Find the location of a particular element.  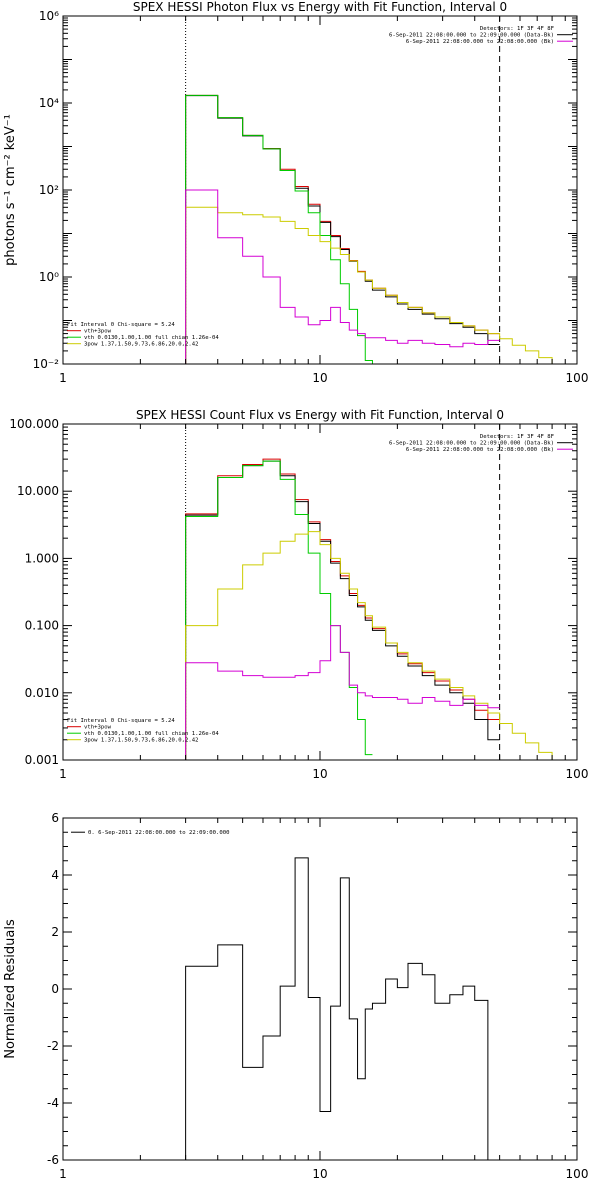

y-tick-label: 10⁻² is located at coordinates (46, 364).